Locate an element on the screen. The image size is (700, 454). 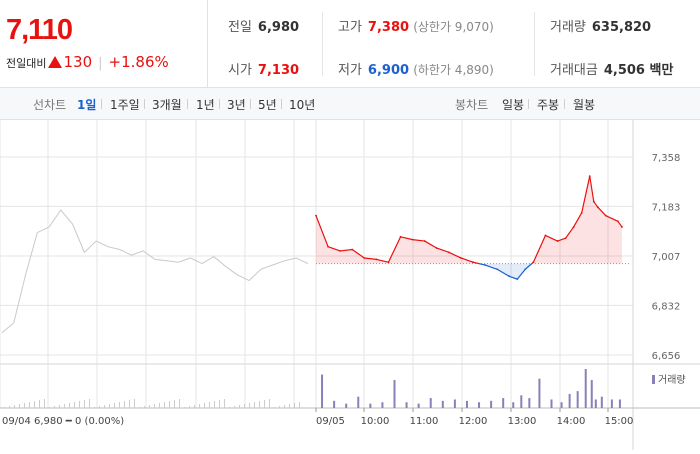
tab-weekly-candle: 주봉 is located at coordinates (548, 105).